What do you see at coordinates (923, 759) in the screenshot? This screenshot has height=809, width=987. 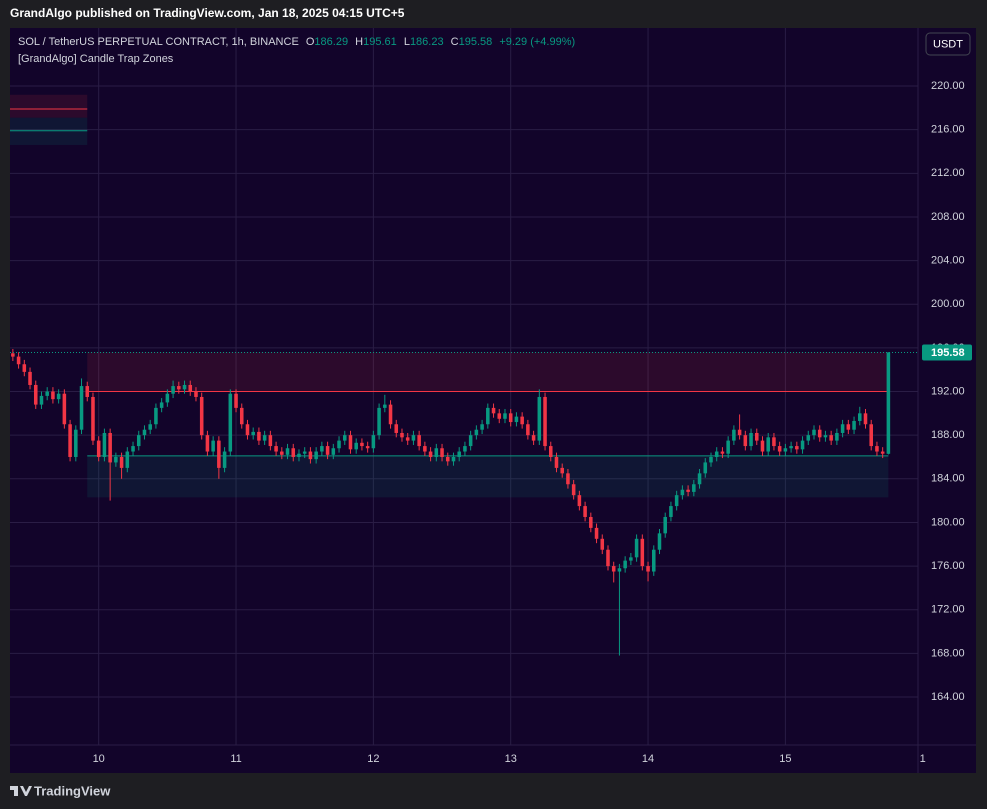 I see `x-tick-label: 1` at bounding box center [923, 759].